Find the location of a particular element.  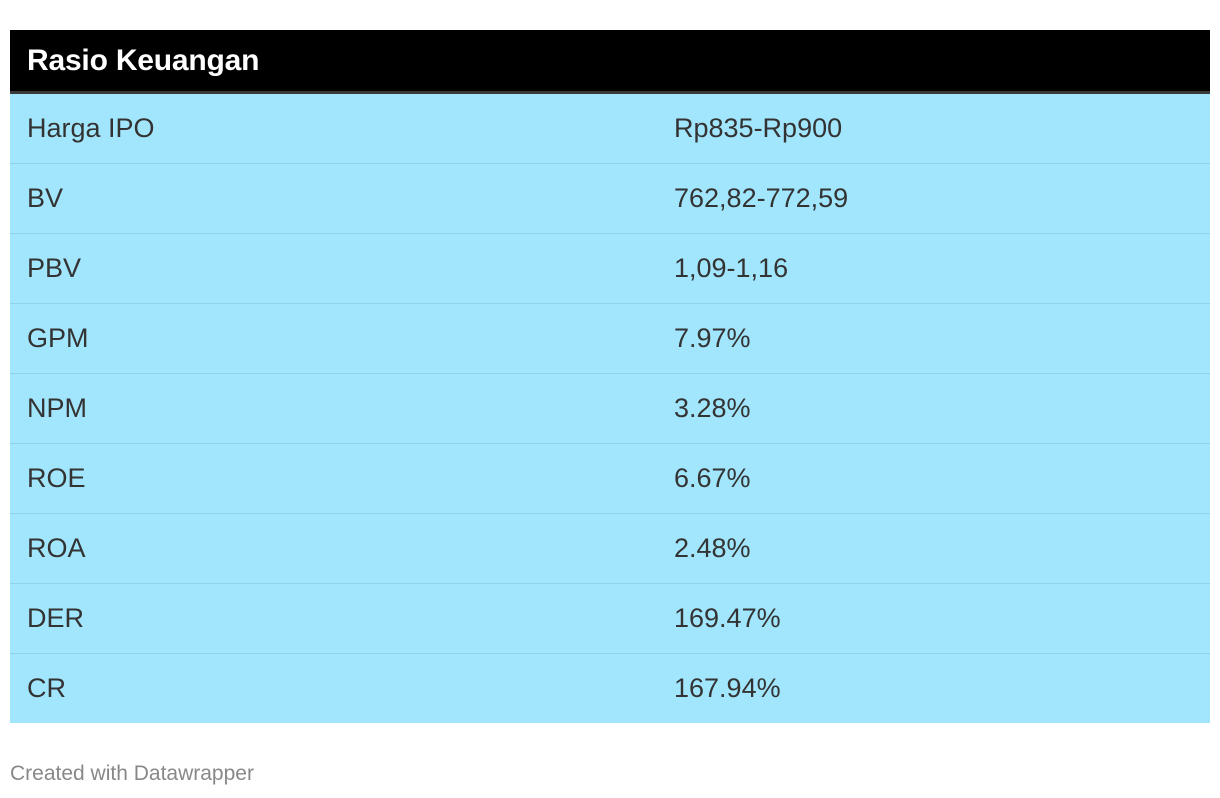

table-row: CR 167.94% is located at coordinates (610, 688).